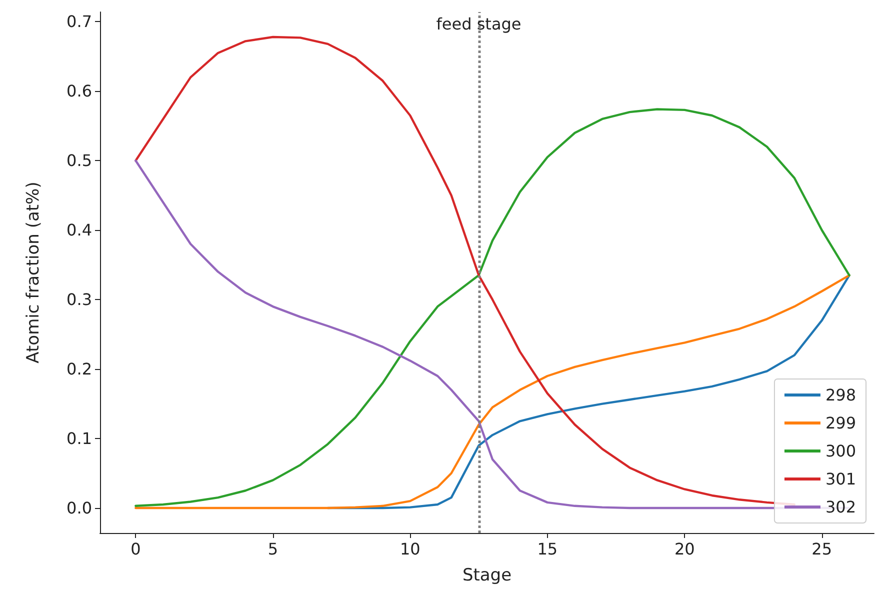  What do you see at coordinates (684, 549) in the screenshot?
I see `x-tick-label: 20` at bounding box center [684, 549].